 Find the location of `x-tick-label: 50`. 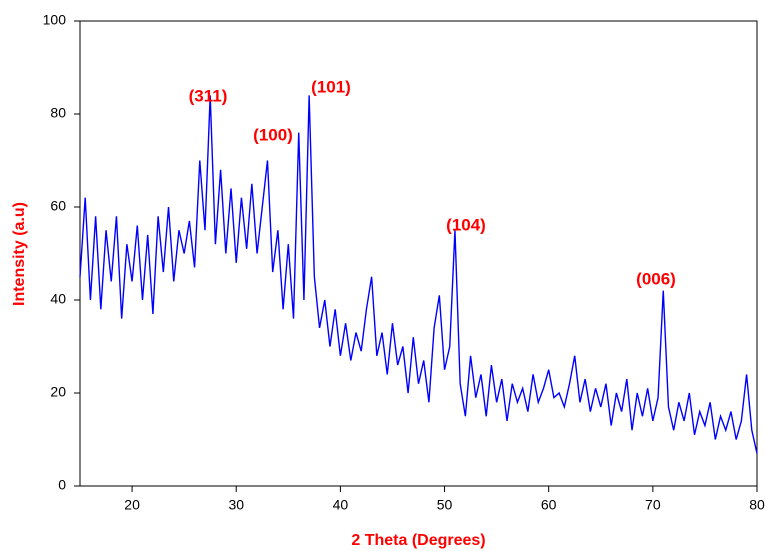

x-tick-label: 50 is located at coordinates (445, 505).